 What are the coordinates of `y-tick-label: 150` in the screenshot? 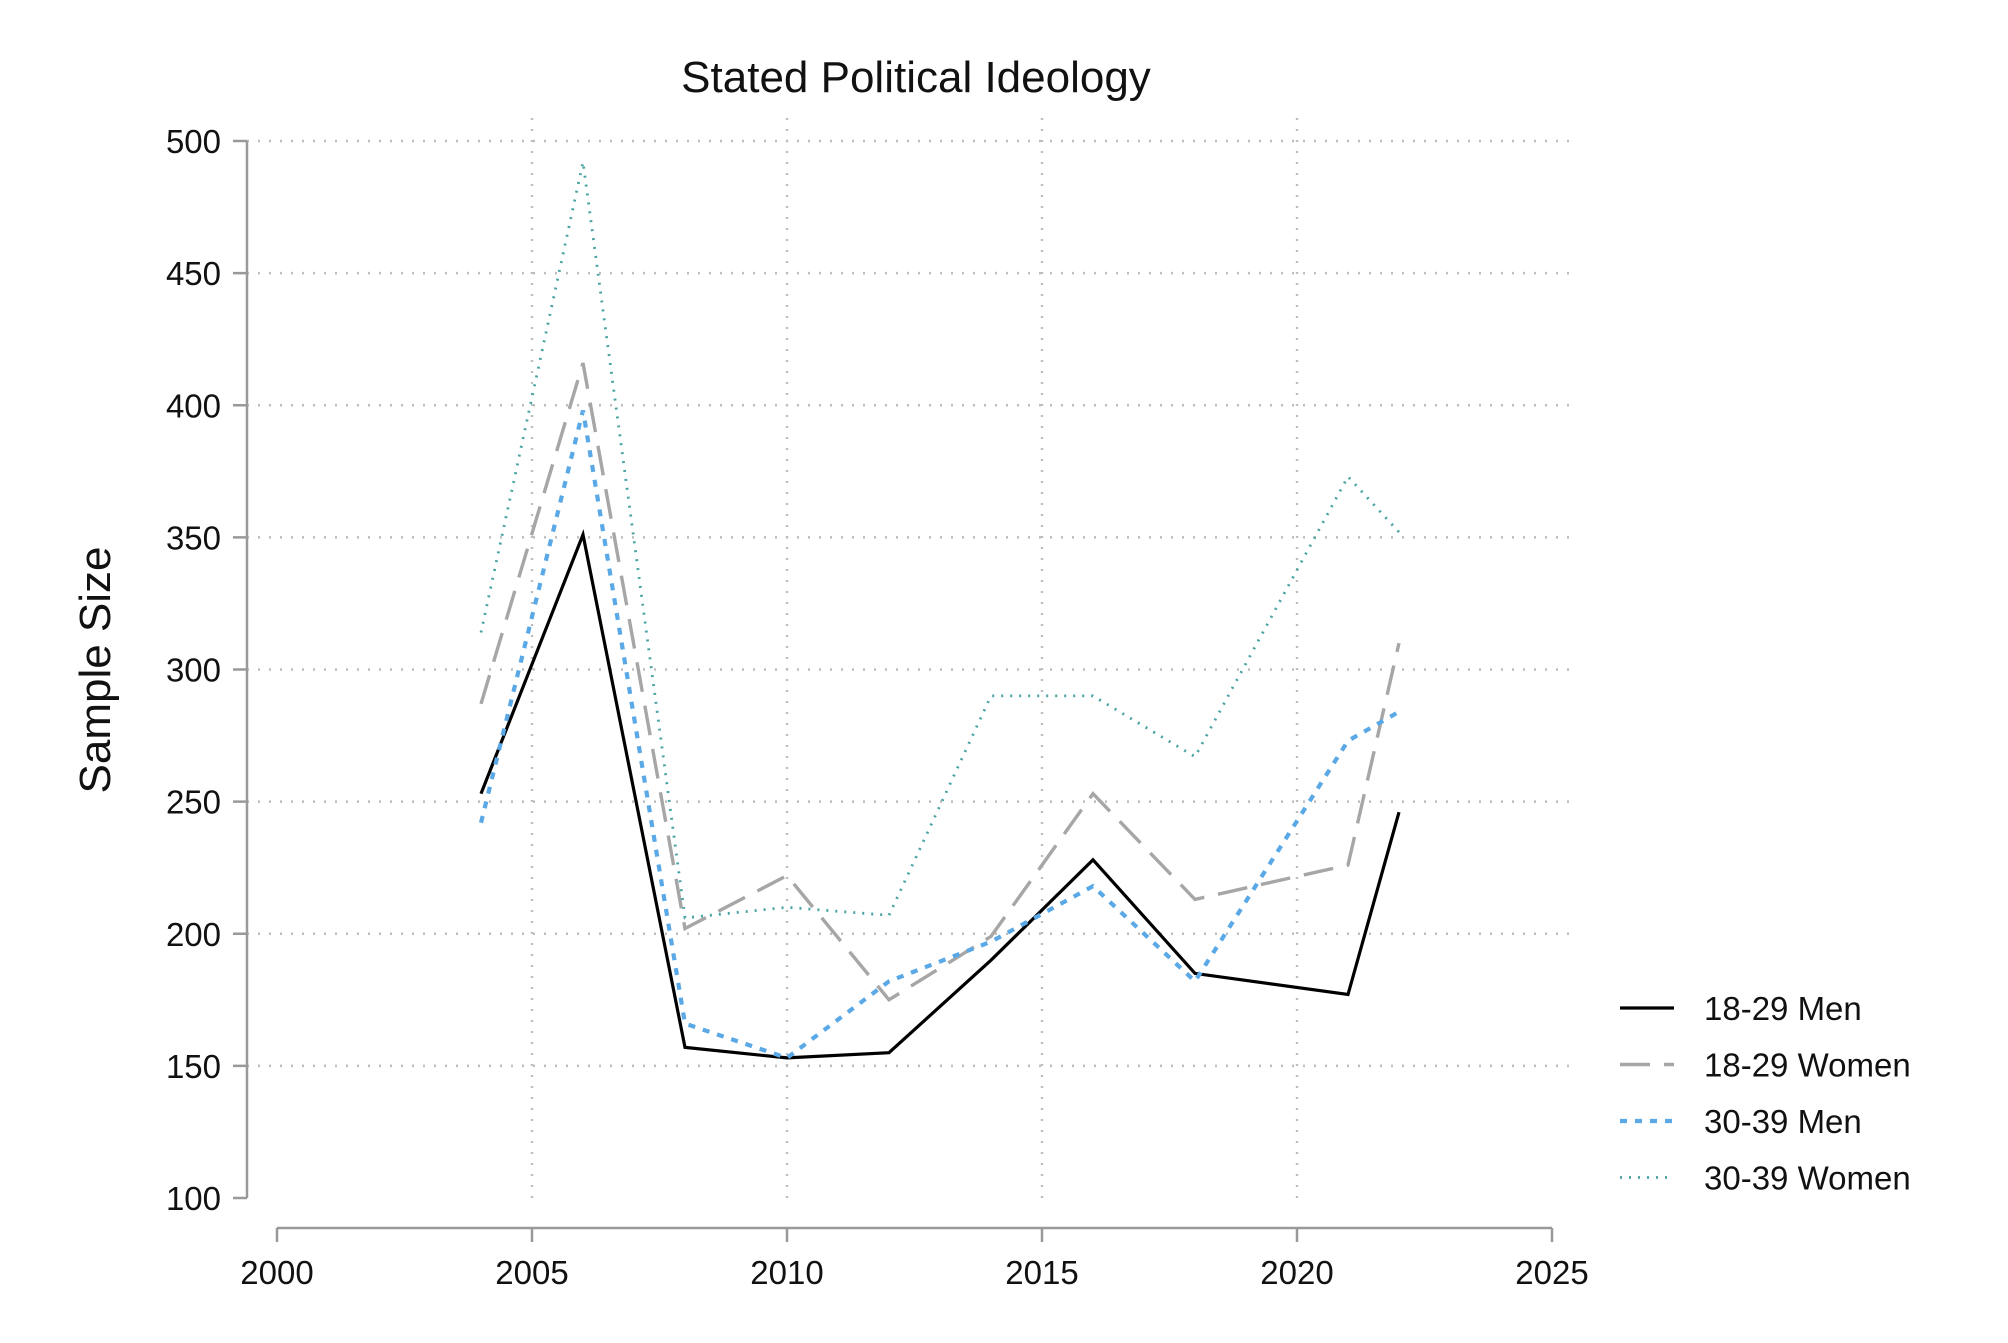 It's located at (193, 1066).